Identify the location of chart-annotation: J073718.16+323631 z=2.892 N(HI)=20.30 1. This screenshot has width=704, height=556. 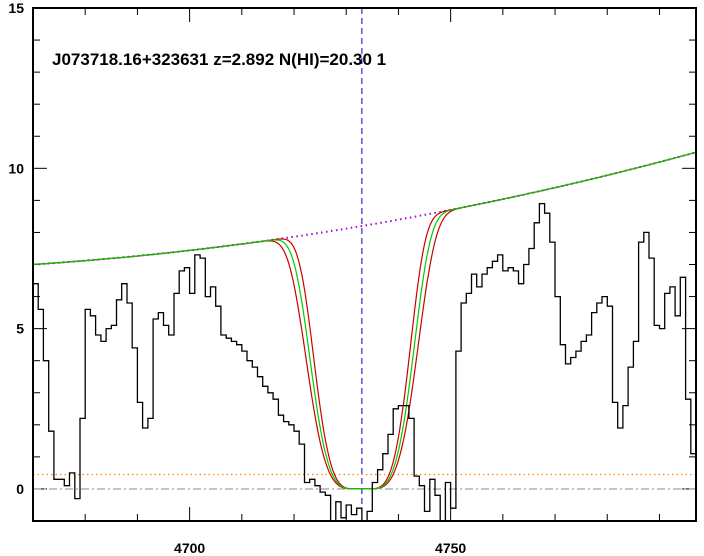
(219, 59).